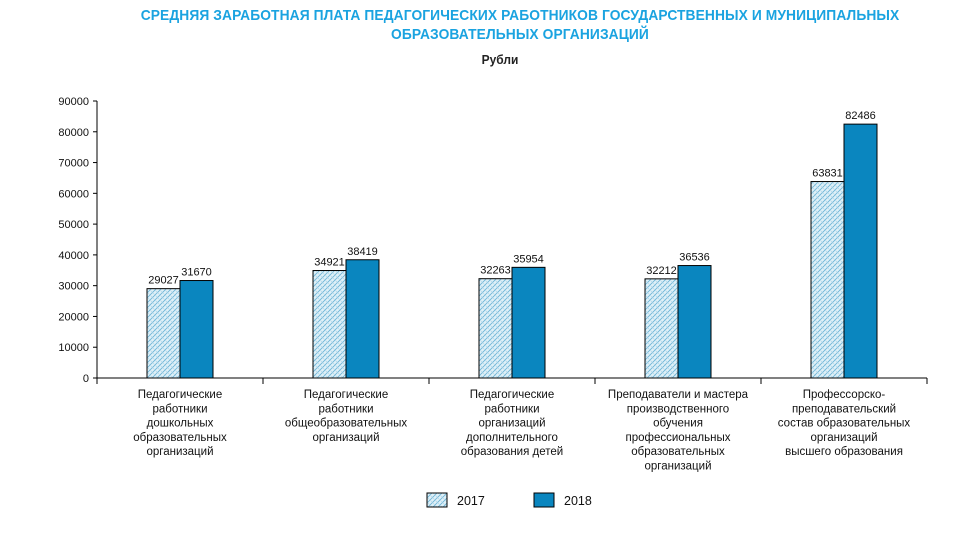 The image size is (960, 538). I want to click on category-label-2-line-2: организаций, so click(511, 424).